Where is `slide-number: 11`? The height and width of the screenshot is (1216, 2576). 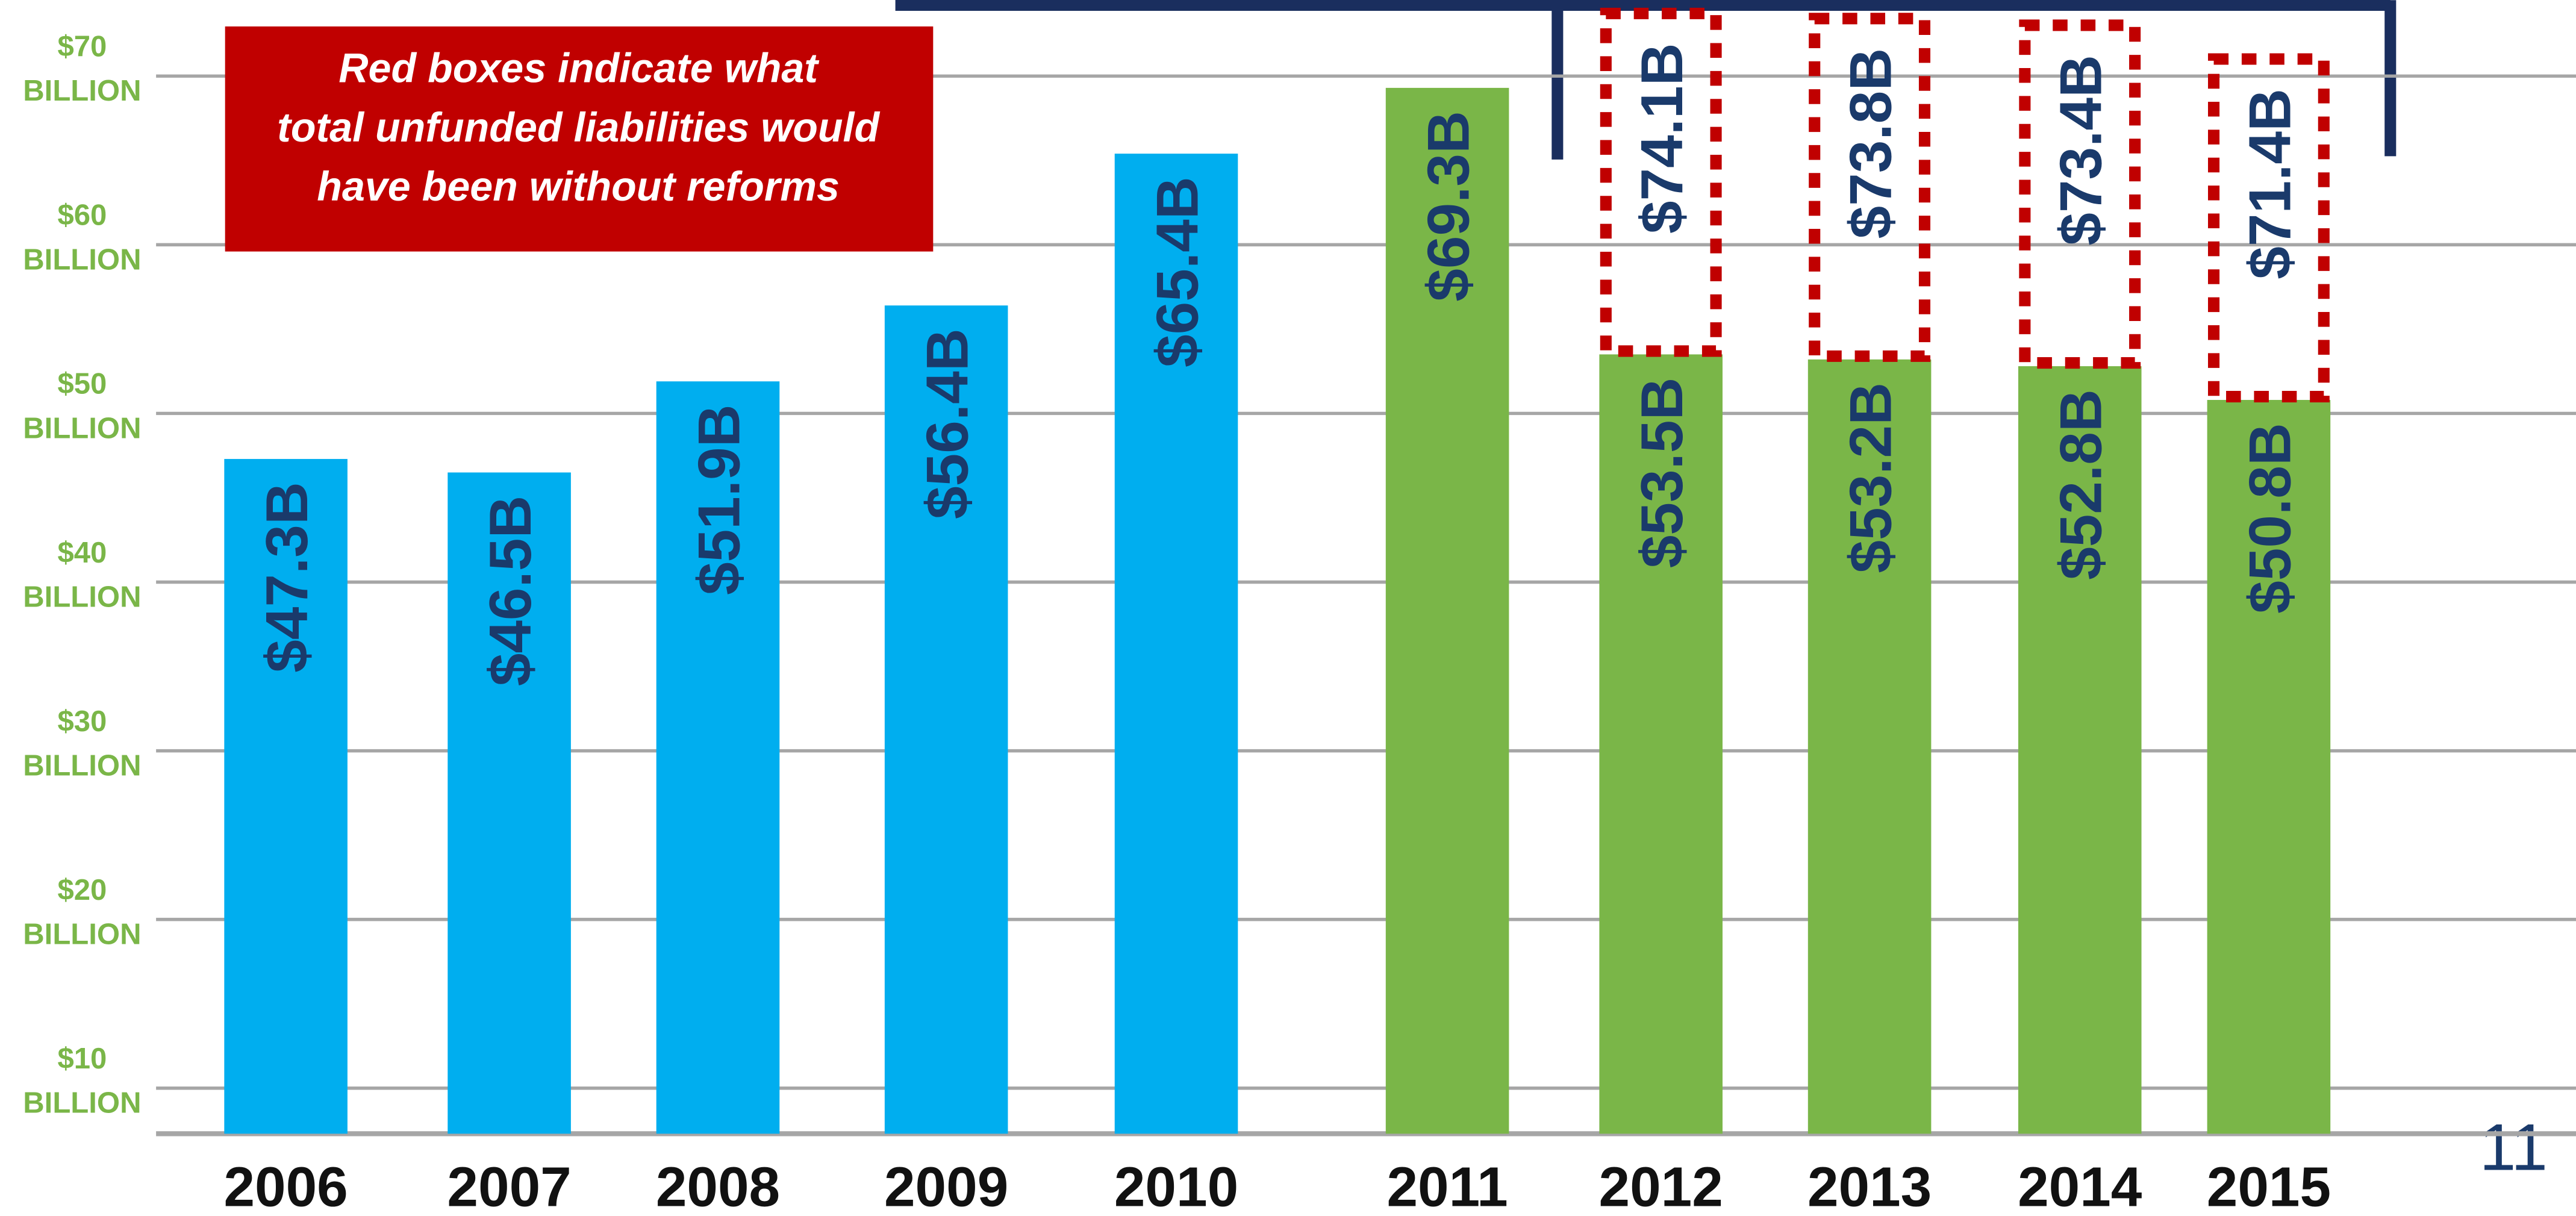
slide-number: 11 is located at coordinates (2514, 1147).